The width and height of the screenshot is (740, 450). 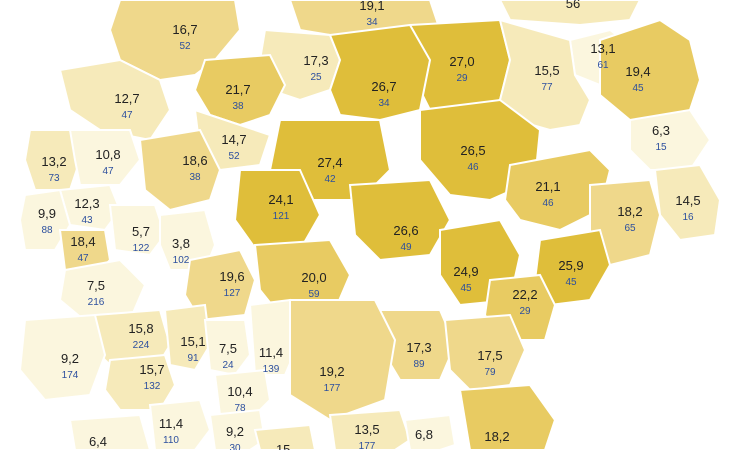 What do you see at coordinates (240, 408) in the screenshot?
I see `region-count-label: 78` at bounding box center [240, 408].